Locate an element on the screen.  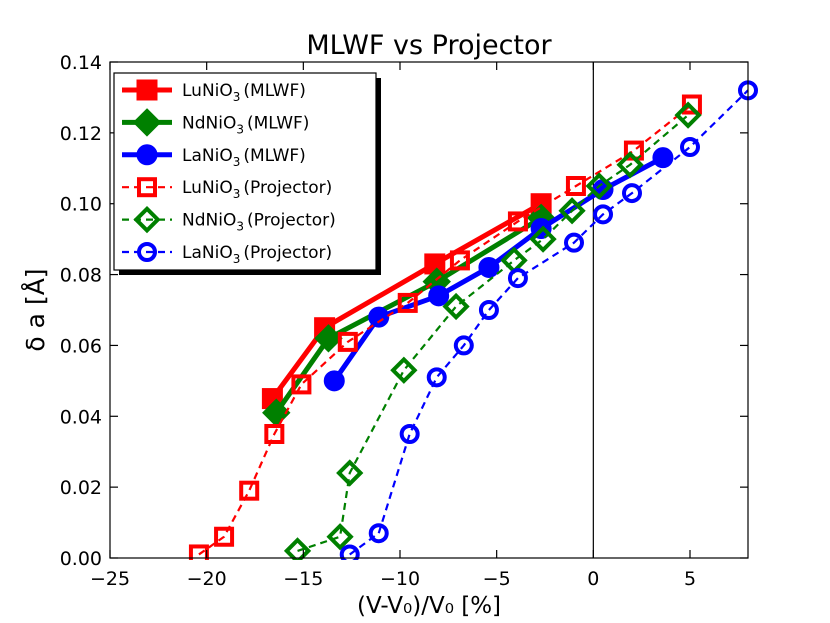
x-tick-label: −10 is located at coordinates (400, 579).